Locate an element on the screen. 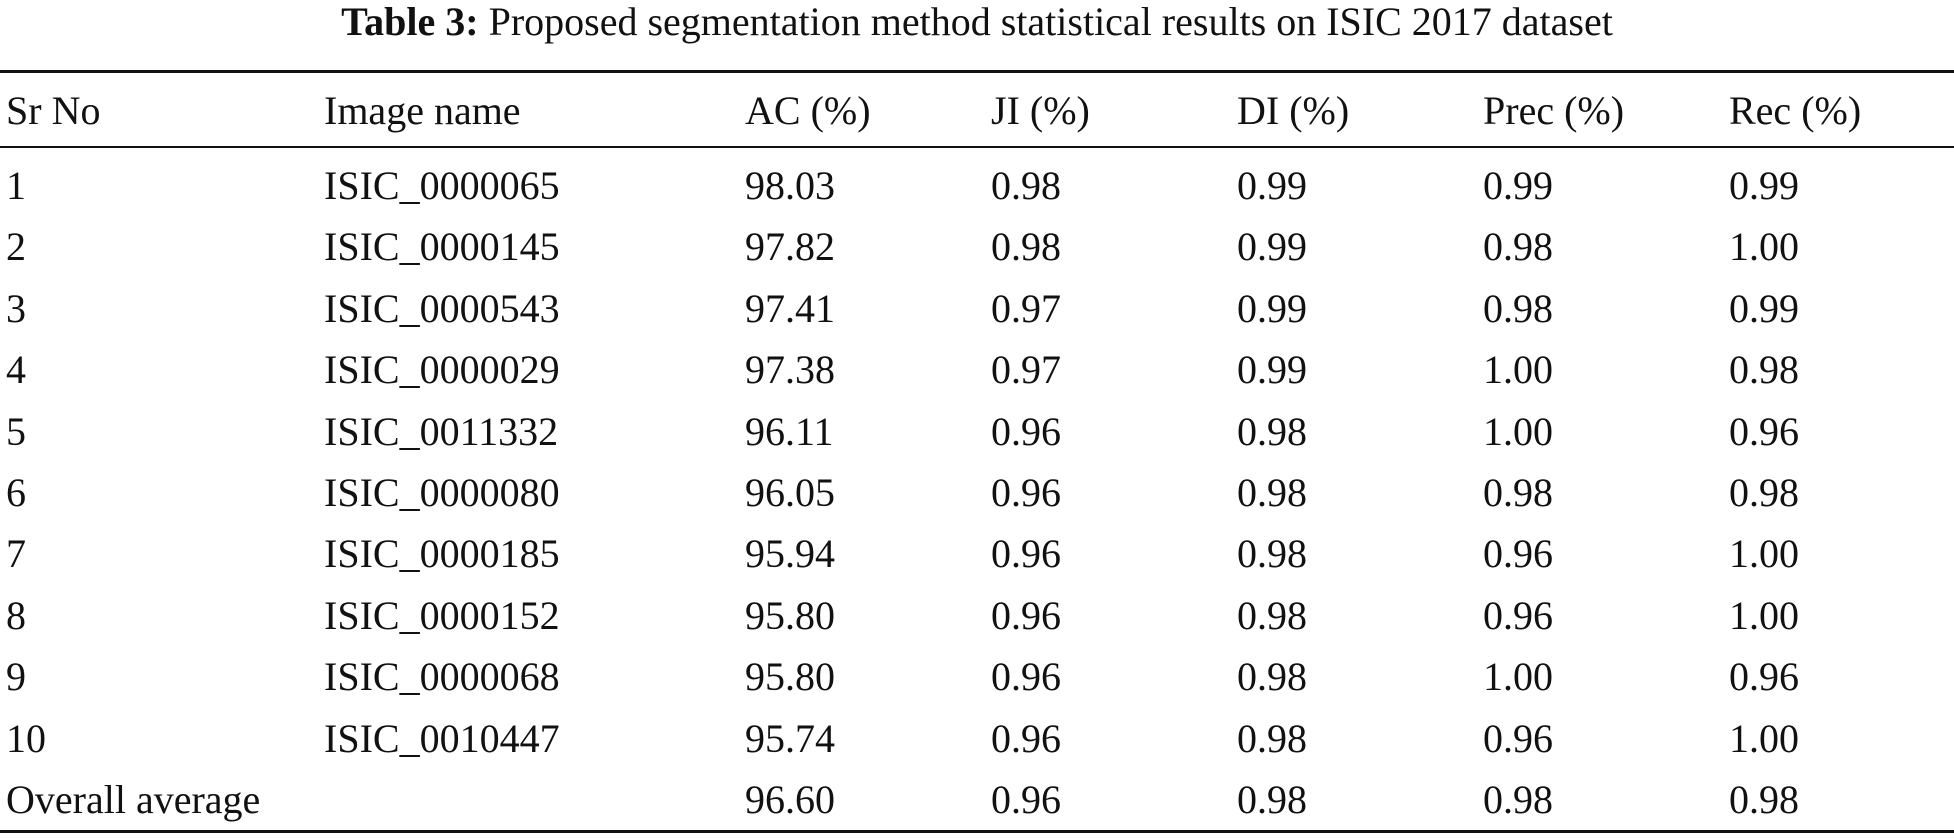 The image size is (1954, 838). header-rule is located at coordinates (977, 147).